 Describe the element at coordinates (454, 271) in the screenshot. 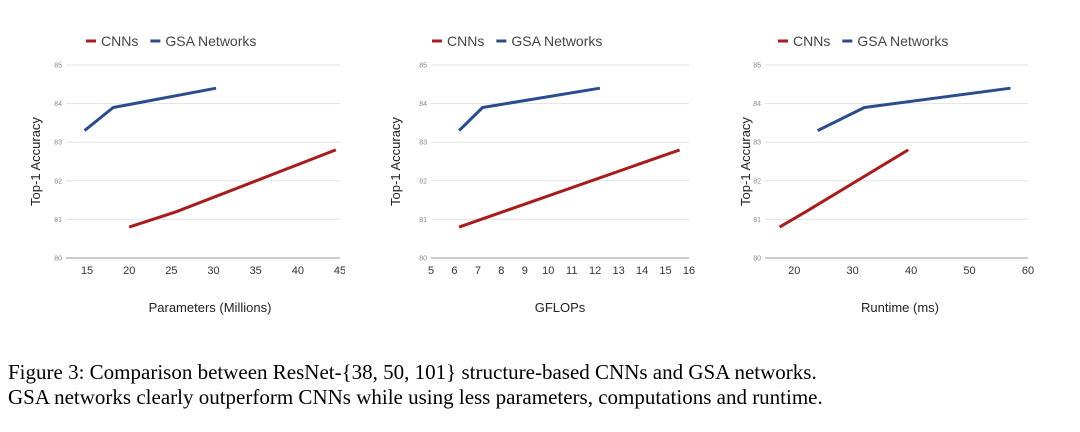

I see `x-tick-label: 6` at that location.